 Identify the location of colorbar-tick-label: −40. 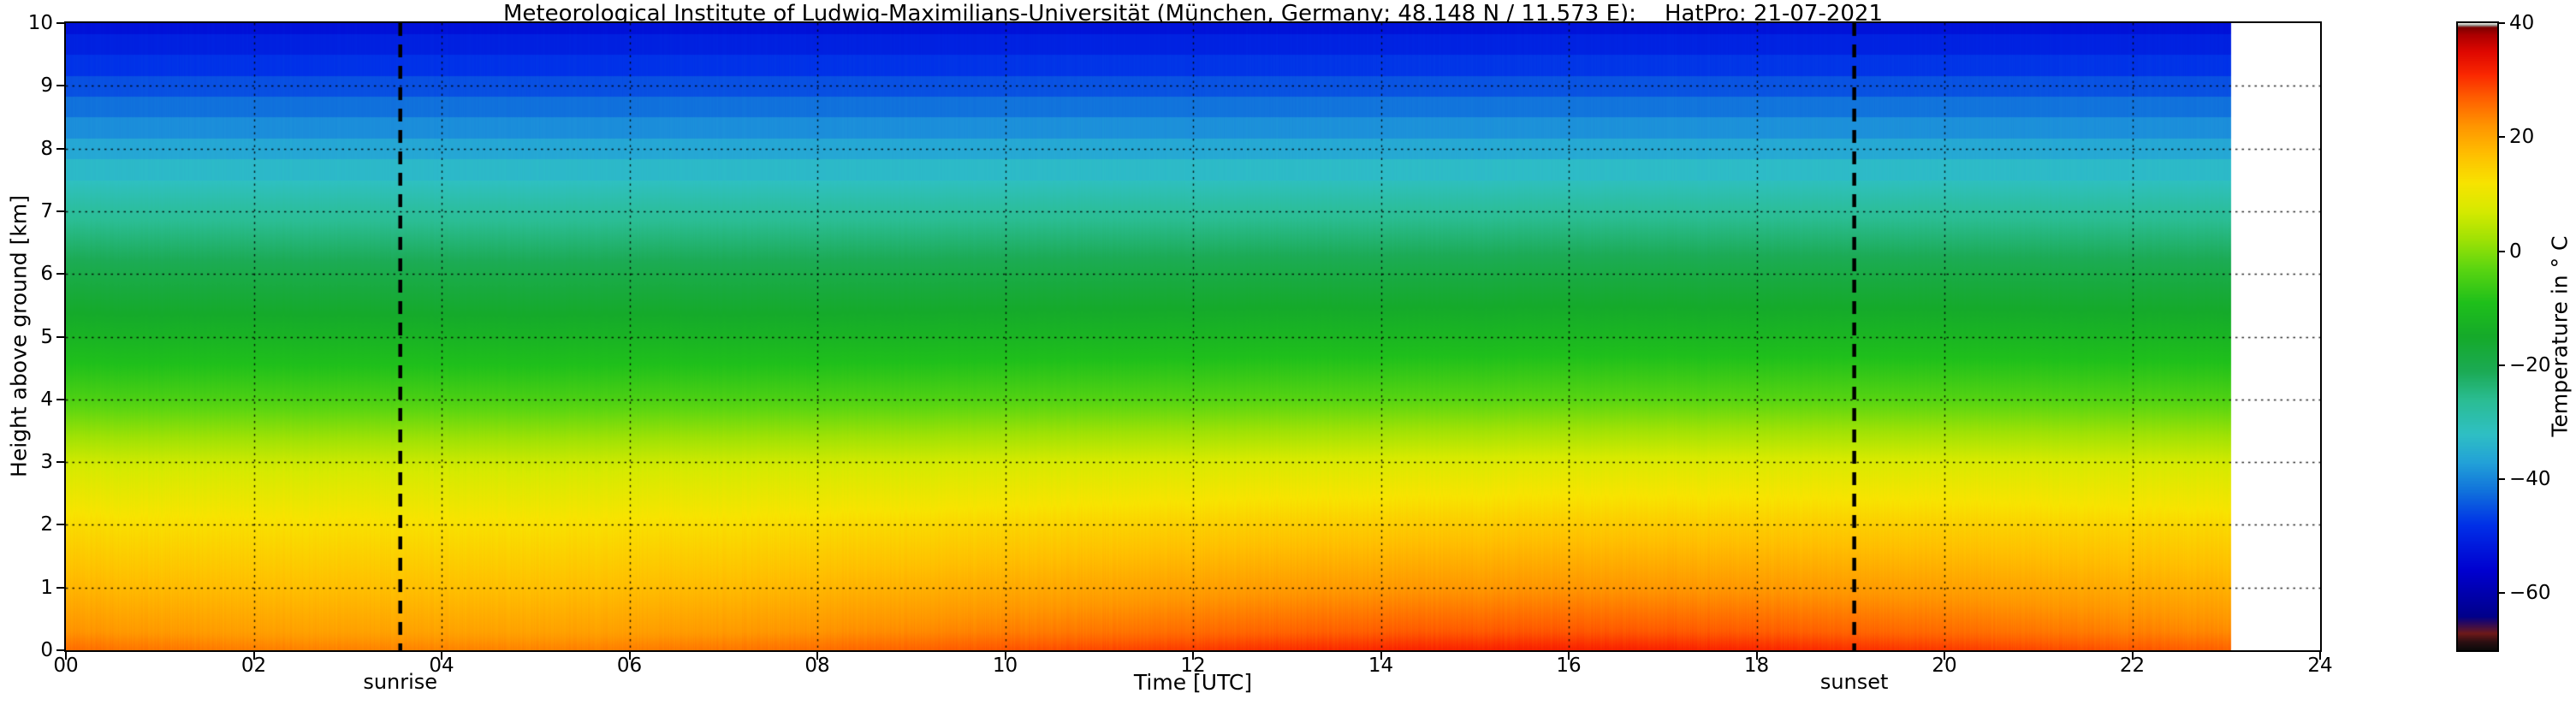
(2530, 479).